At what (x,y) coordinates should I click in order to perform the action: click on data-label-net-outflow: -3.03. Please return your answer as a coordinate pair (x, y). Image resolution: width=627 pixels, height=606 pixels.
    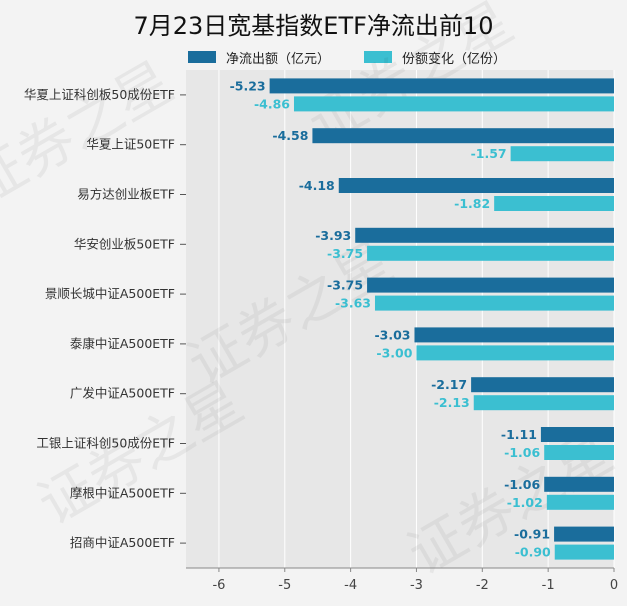
    Looking at the image, I should click on (392, 334).